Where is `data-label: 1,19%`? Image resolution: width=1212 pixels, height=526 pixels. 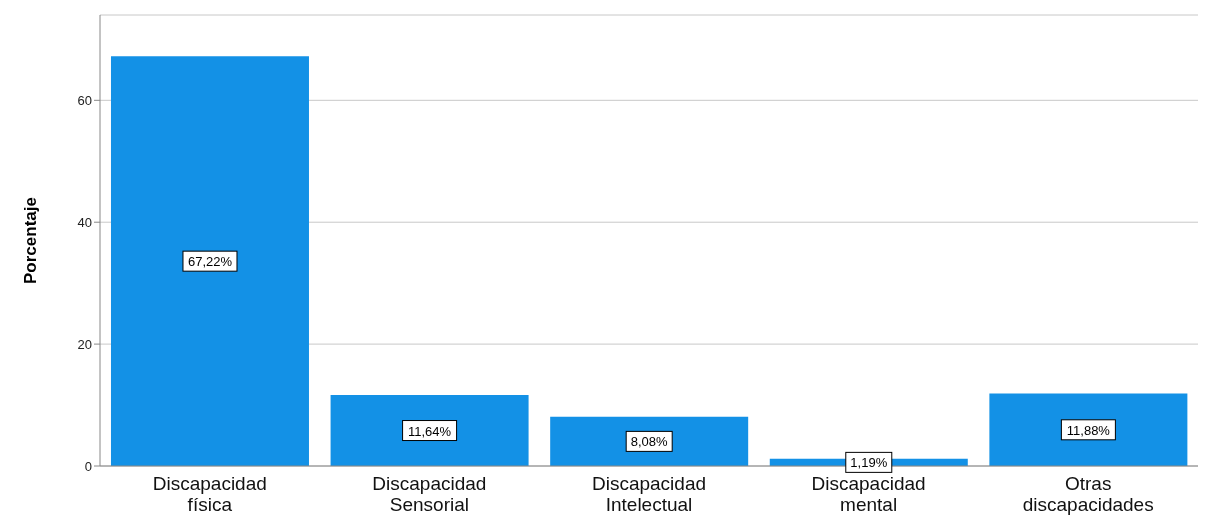 data-label: 1,19% is located at coordinates (869, 463).